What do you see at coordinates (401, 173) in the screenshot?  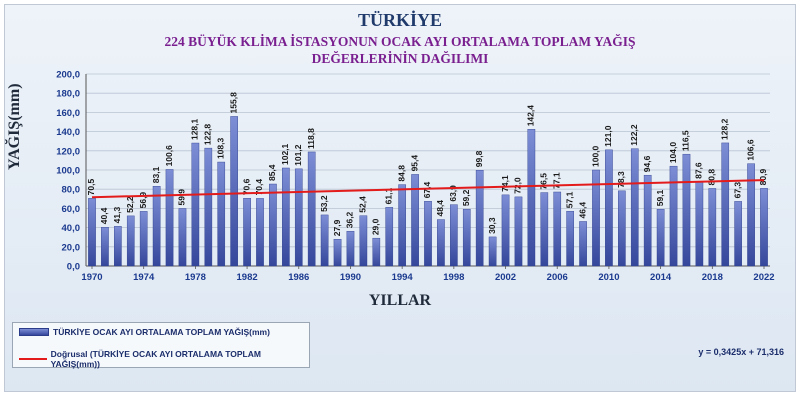 I see `data-label: 84,8` at bounding box center [401, 173].